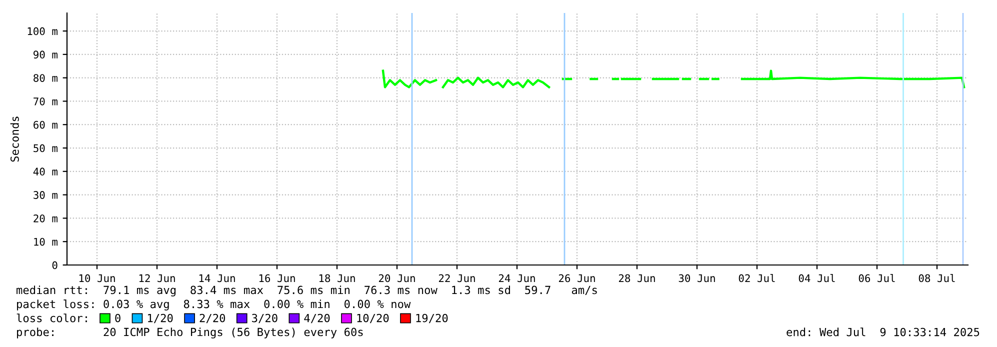 This screenshot has height=347, width=997. Describe the element at coordinates (876, 278) in the screenshot. I see `x-tick-label: 06 Jul` at that location.